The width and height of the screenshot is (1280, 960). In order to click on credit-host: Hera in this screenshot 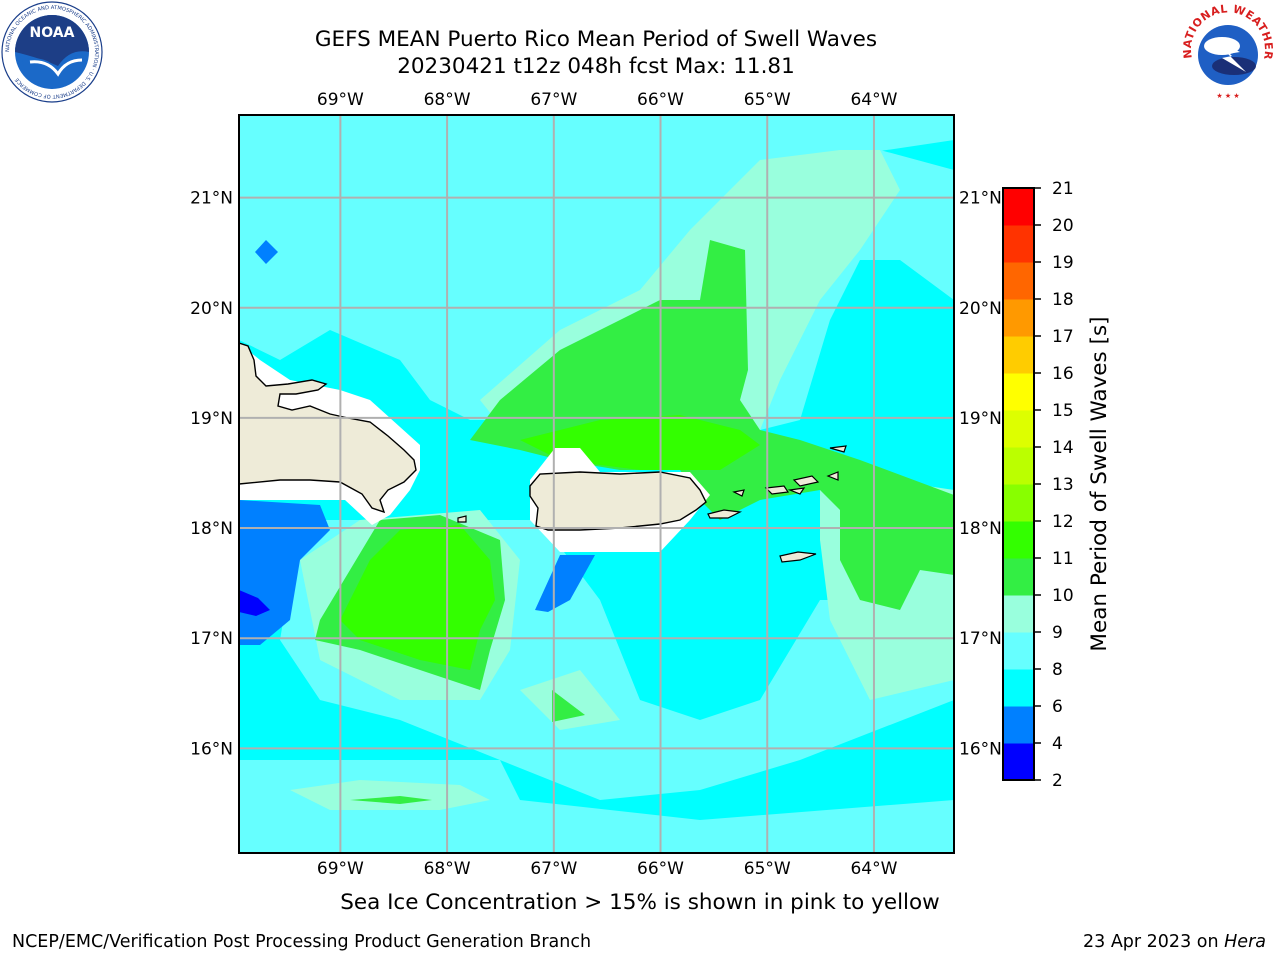, I will do `click(1245, 942)`.